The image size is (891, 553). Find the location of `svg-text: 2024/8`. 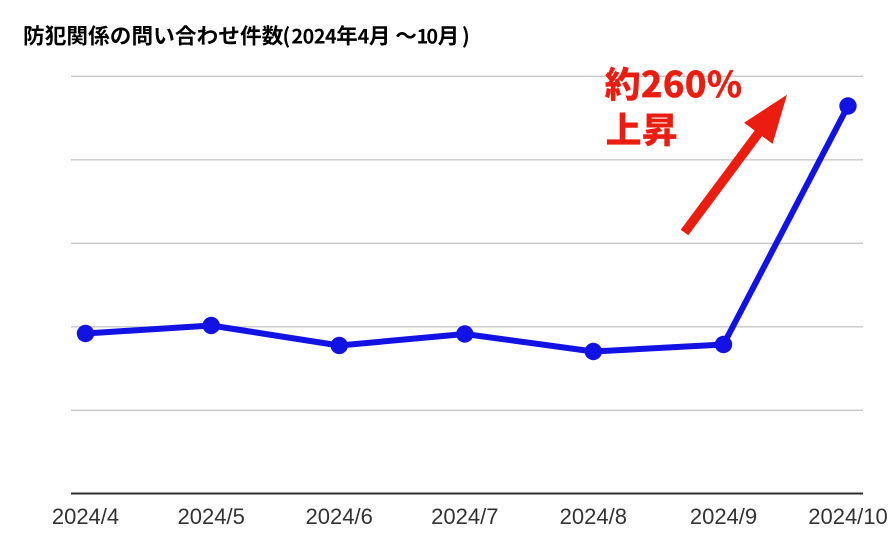

svg-text: 2024/8 is located at coordinates (593, 516).